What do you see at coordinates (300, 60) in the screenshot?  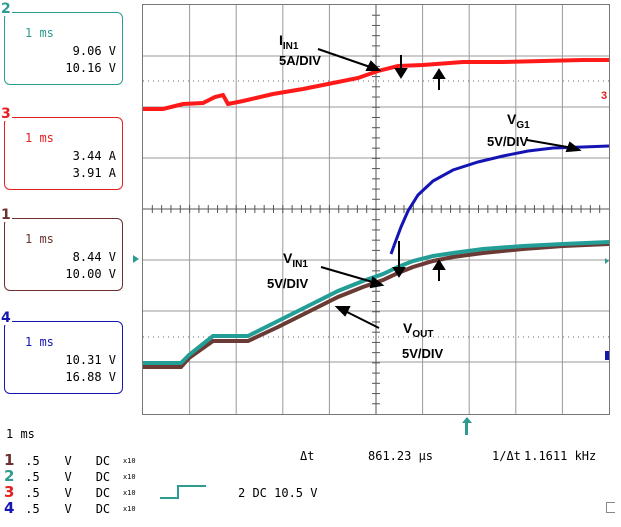 I see `iin1-scale: 5A/DIV` at bounding box center [300, 60].